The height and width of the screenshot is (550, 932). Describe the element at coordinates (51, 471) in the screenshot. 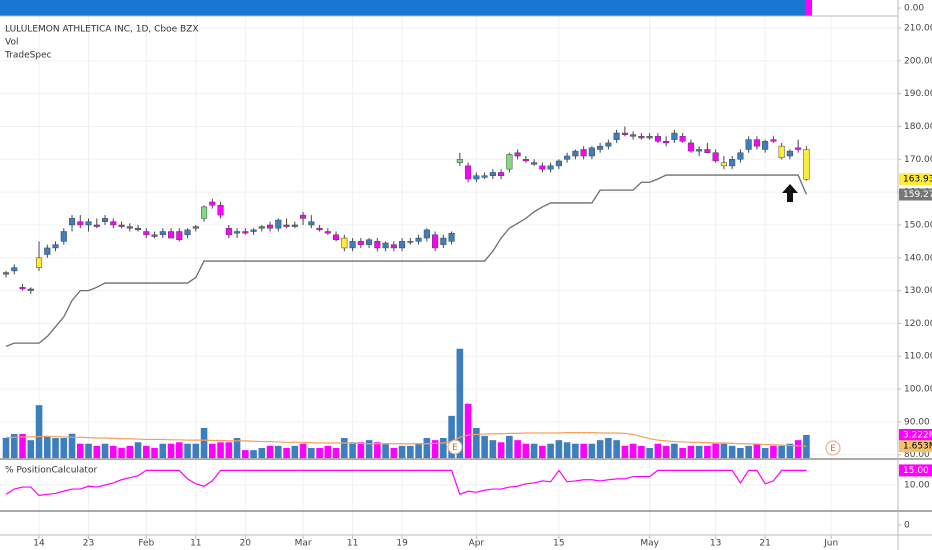

I see `legend-position: % PositionCalculator` at that location.